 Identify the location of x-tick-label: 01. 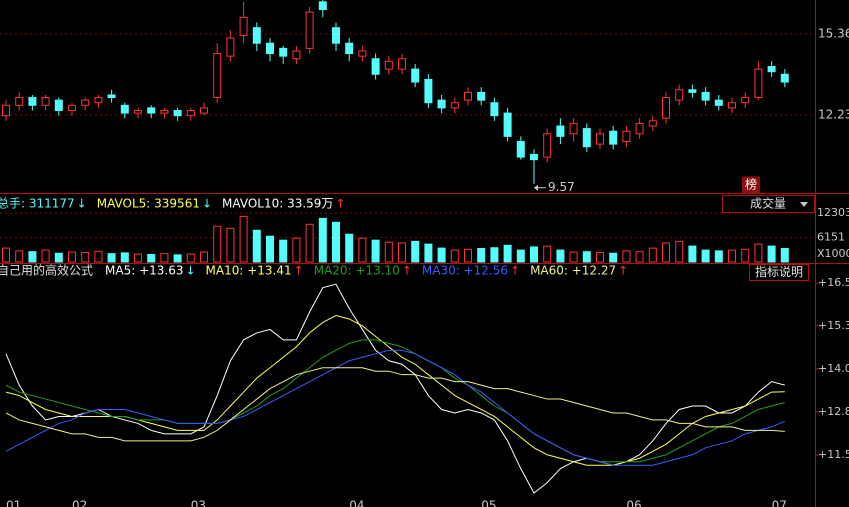
(13, 503).